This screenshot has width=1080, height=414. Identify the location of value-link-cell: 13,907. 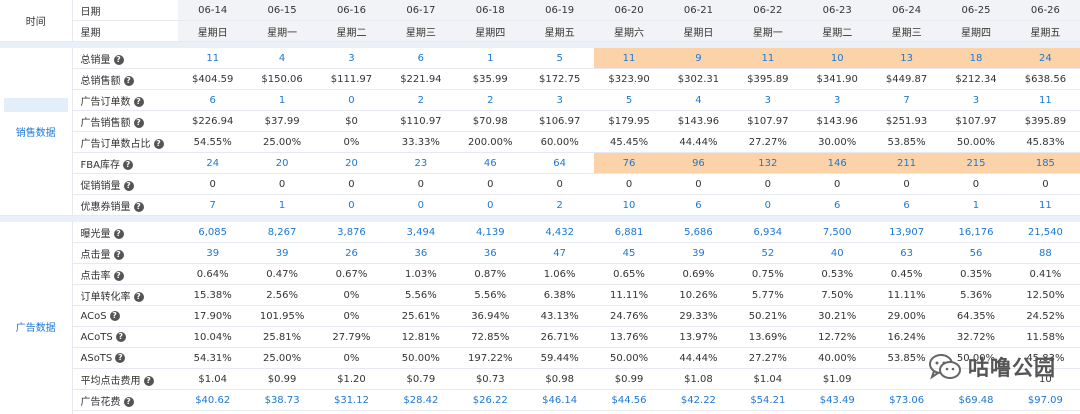
(906, 232).